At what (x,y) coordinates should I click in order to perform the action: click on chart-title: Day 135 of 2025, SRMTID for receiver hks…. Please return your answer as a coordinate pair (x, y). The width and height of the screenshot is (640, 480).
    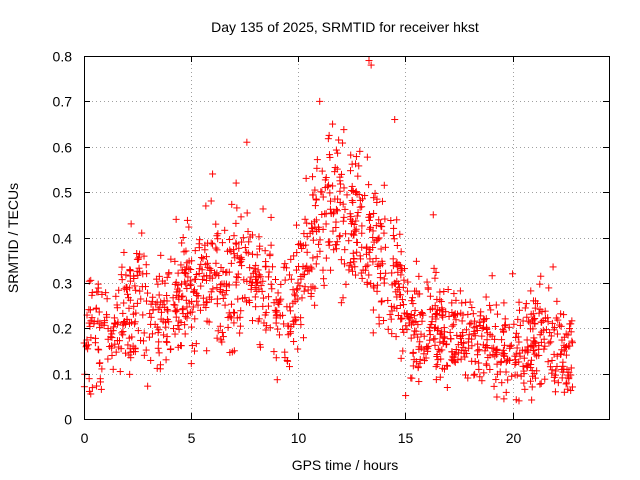
    Looking at the image, I should click on (345, 27).